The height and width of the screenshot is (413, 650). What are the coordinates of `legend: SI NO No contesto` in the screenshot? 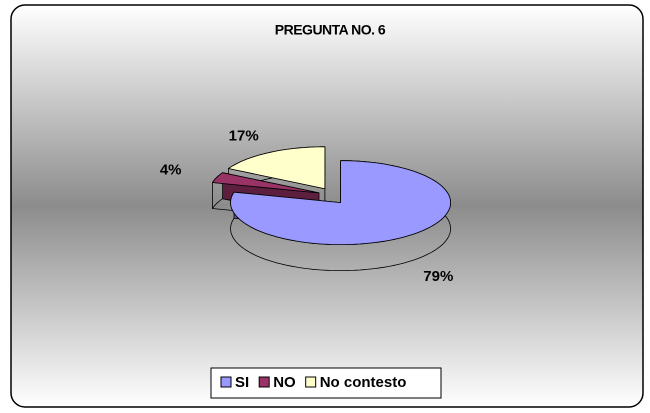 It's located at (313, 382).